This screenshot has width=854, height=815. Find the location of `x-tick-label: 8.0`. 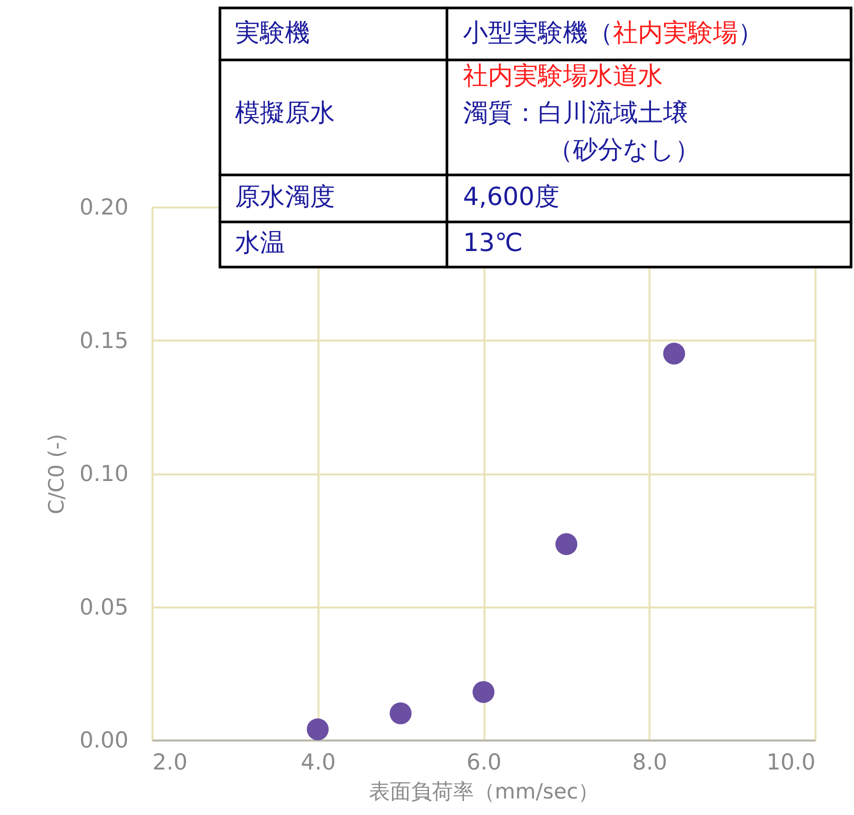

x-tick-label: 8.0 is located at coordinates (650, 763).